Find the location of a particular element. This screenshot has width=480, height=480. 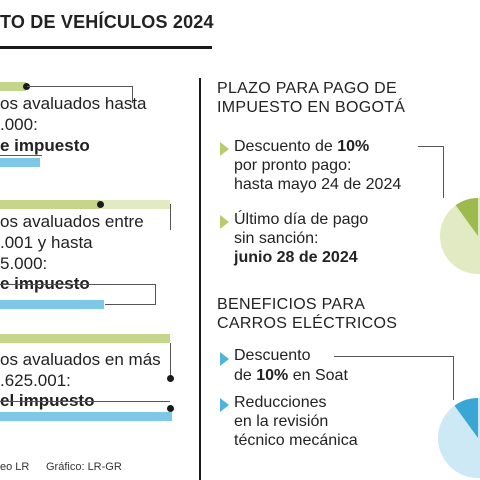

soat-connector-vertical is located at coordinates (453, 378).